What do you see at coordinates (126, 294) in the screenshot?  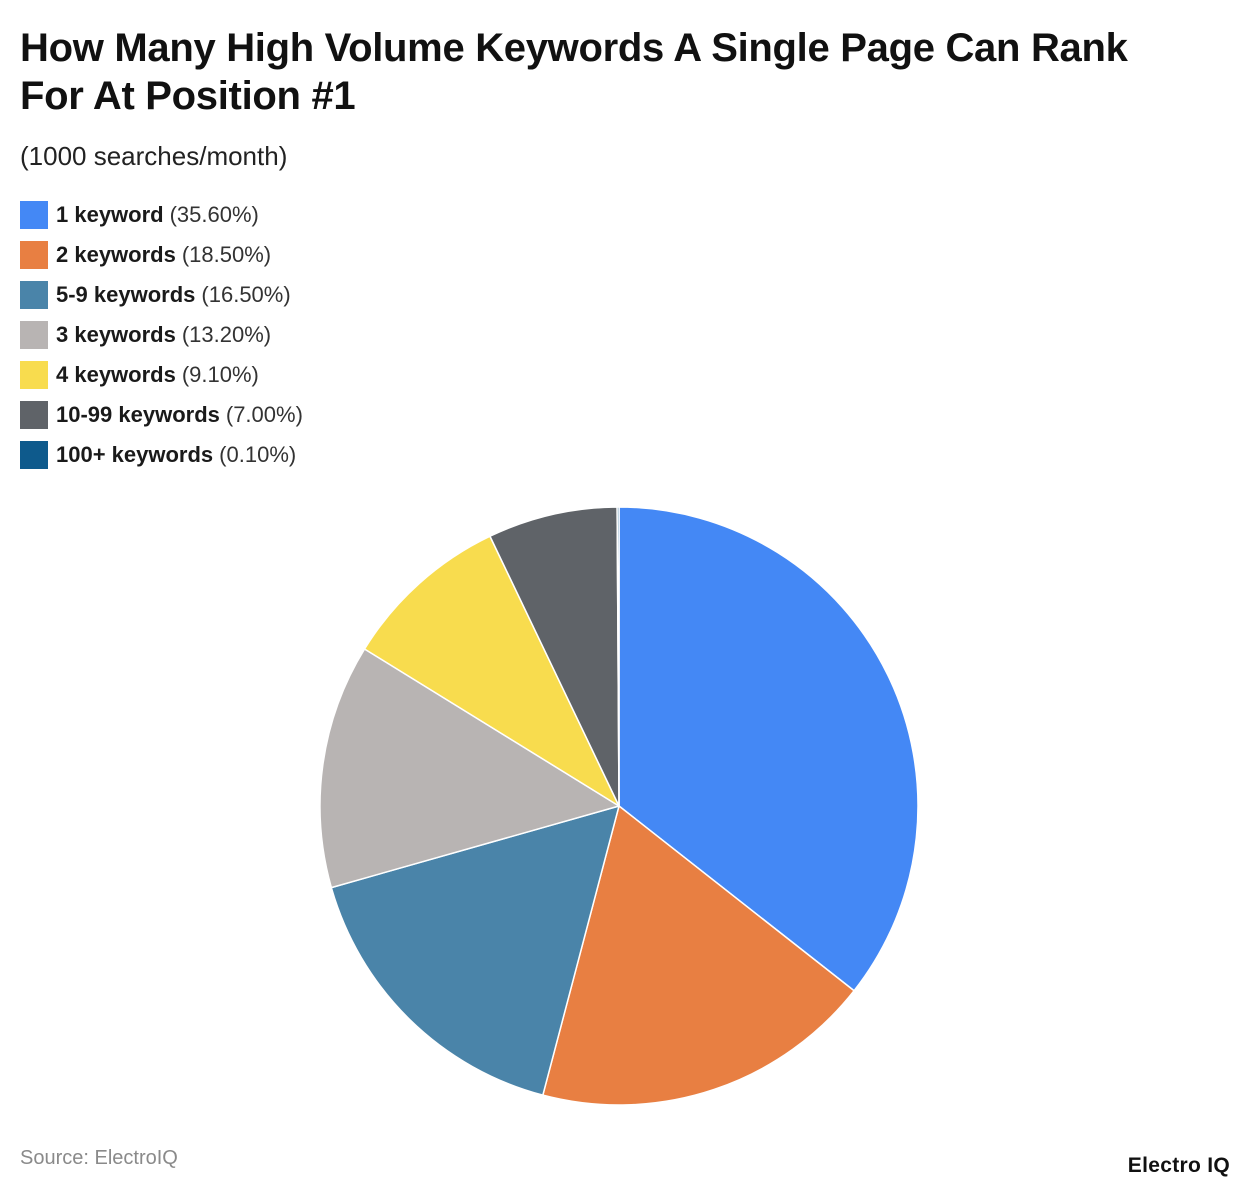 I see `legend-label: 5-9 keywords` at bounding box center [126, 294].